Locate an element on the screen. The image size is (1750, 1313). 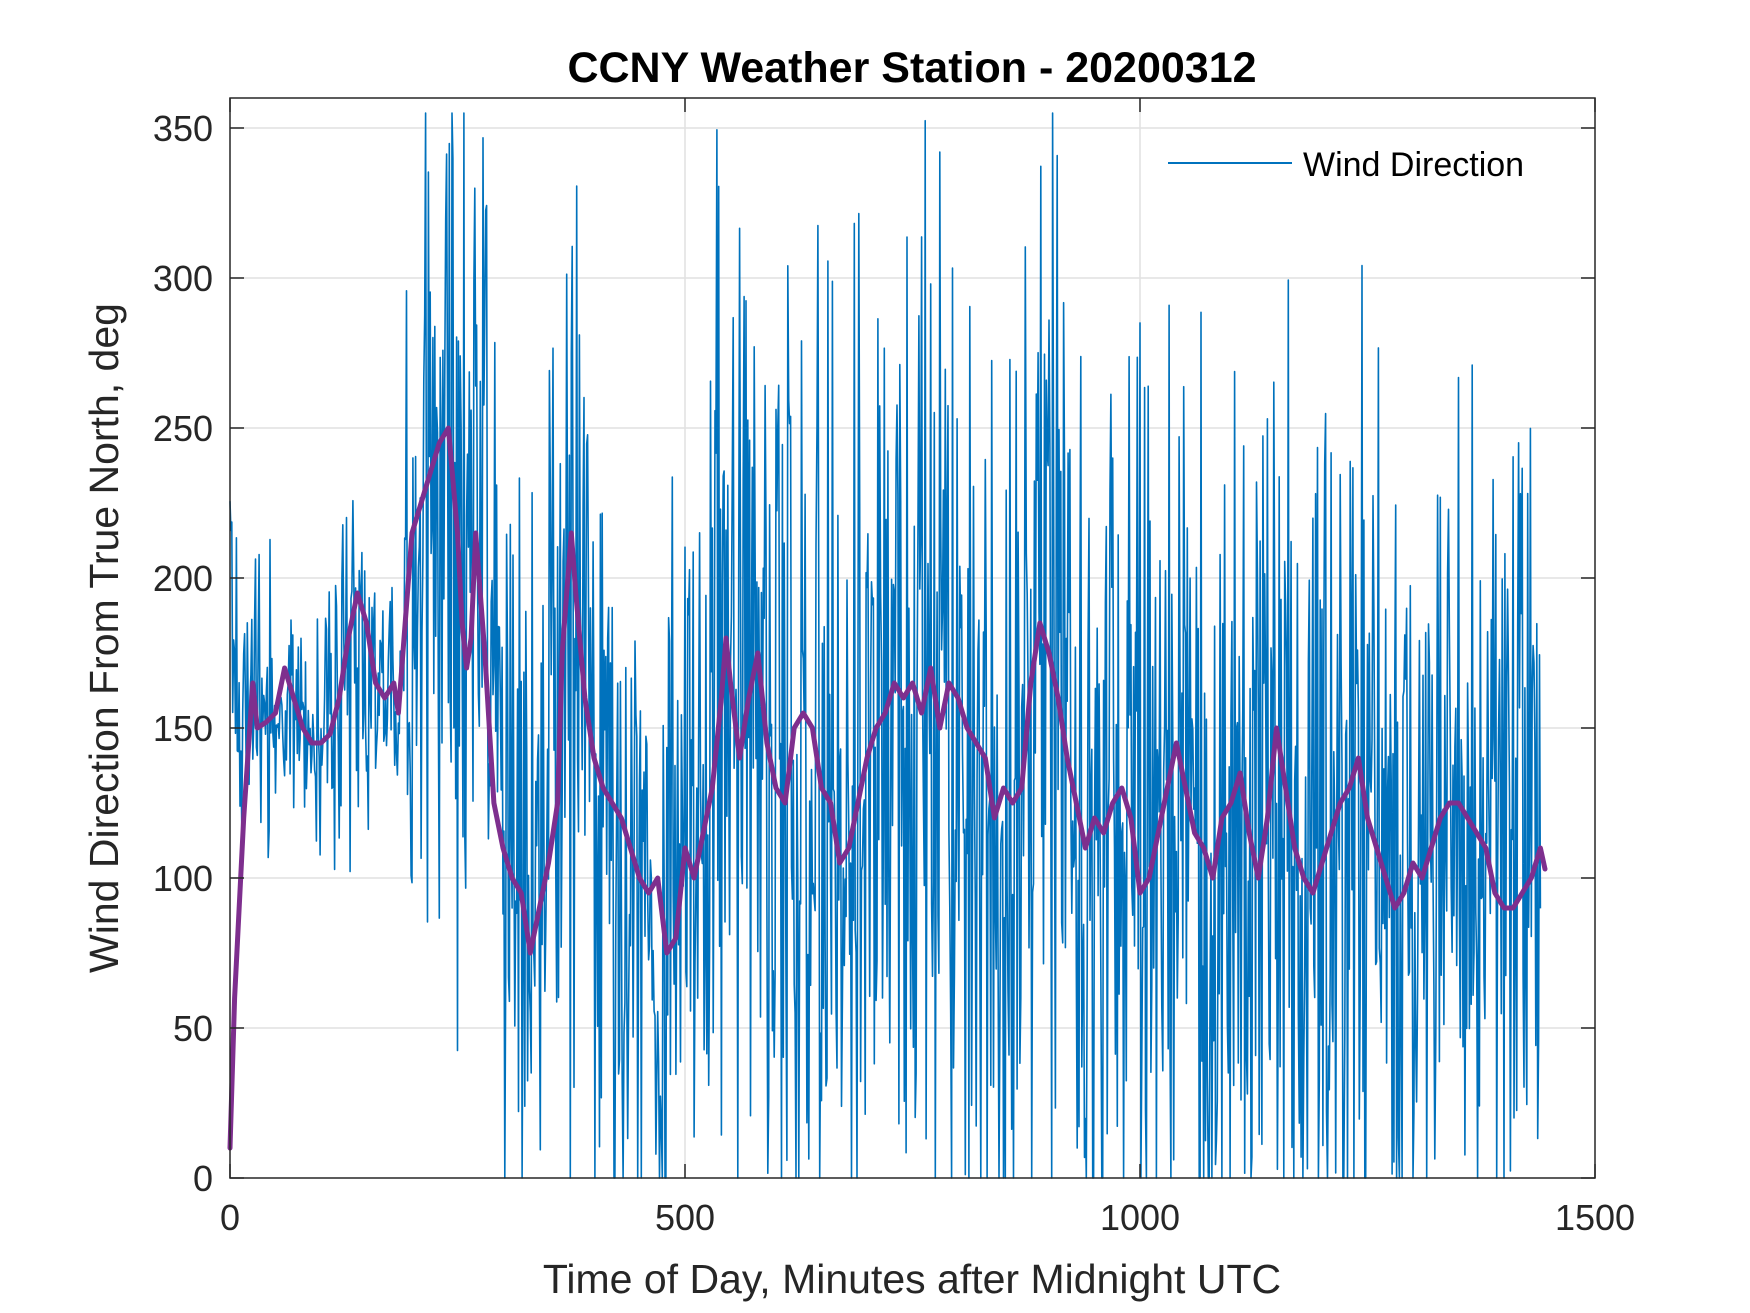
x-tick-label-1500: 1500 is located at coordinates (1595, 1217).